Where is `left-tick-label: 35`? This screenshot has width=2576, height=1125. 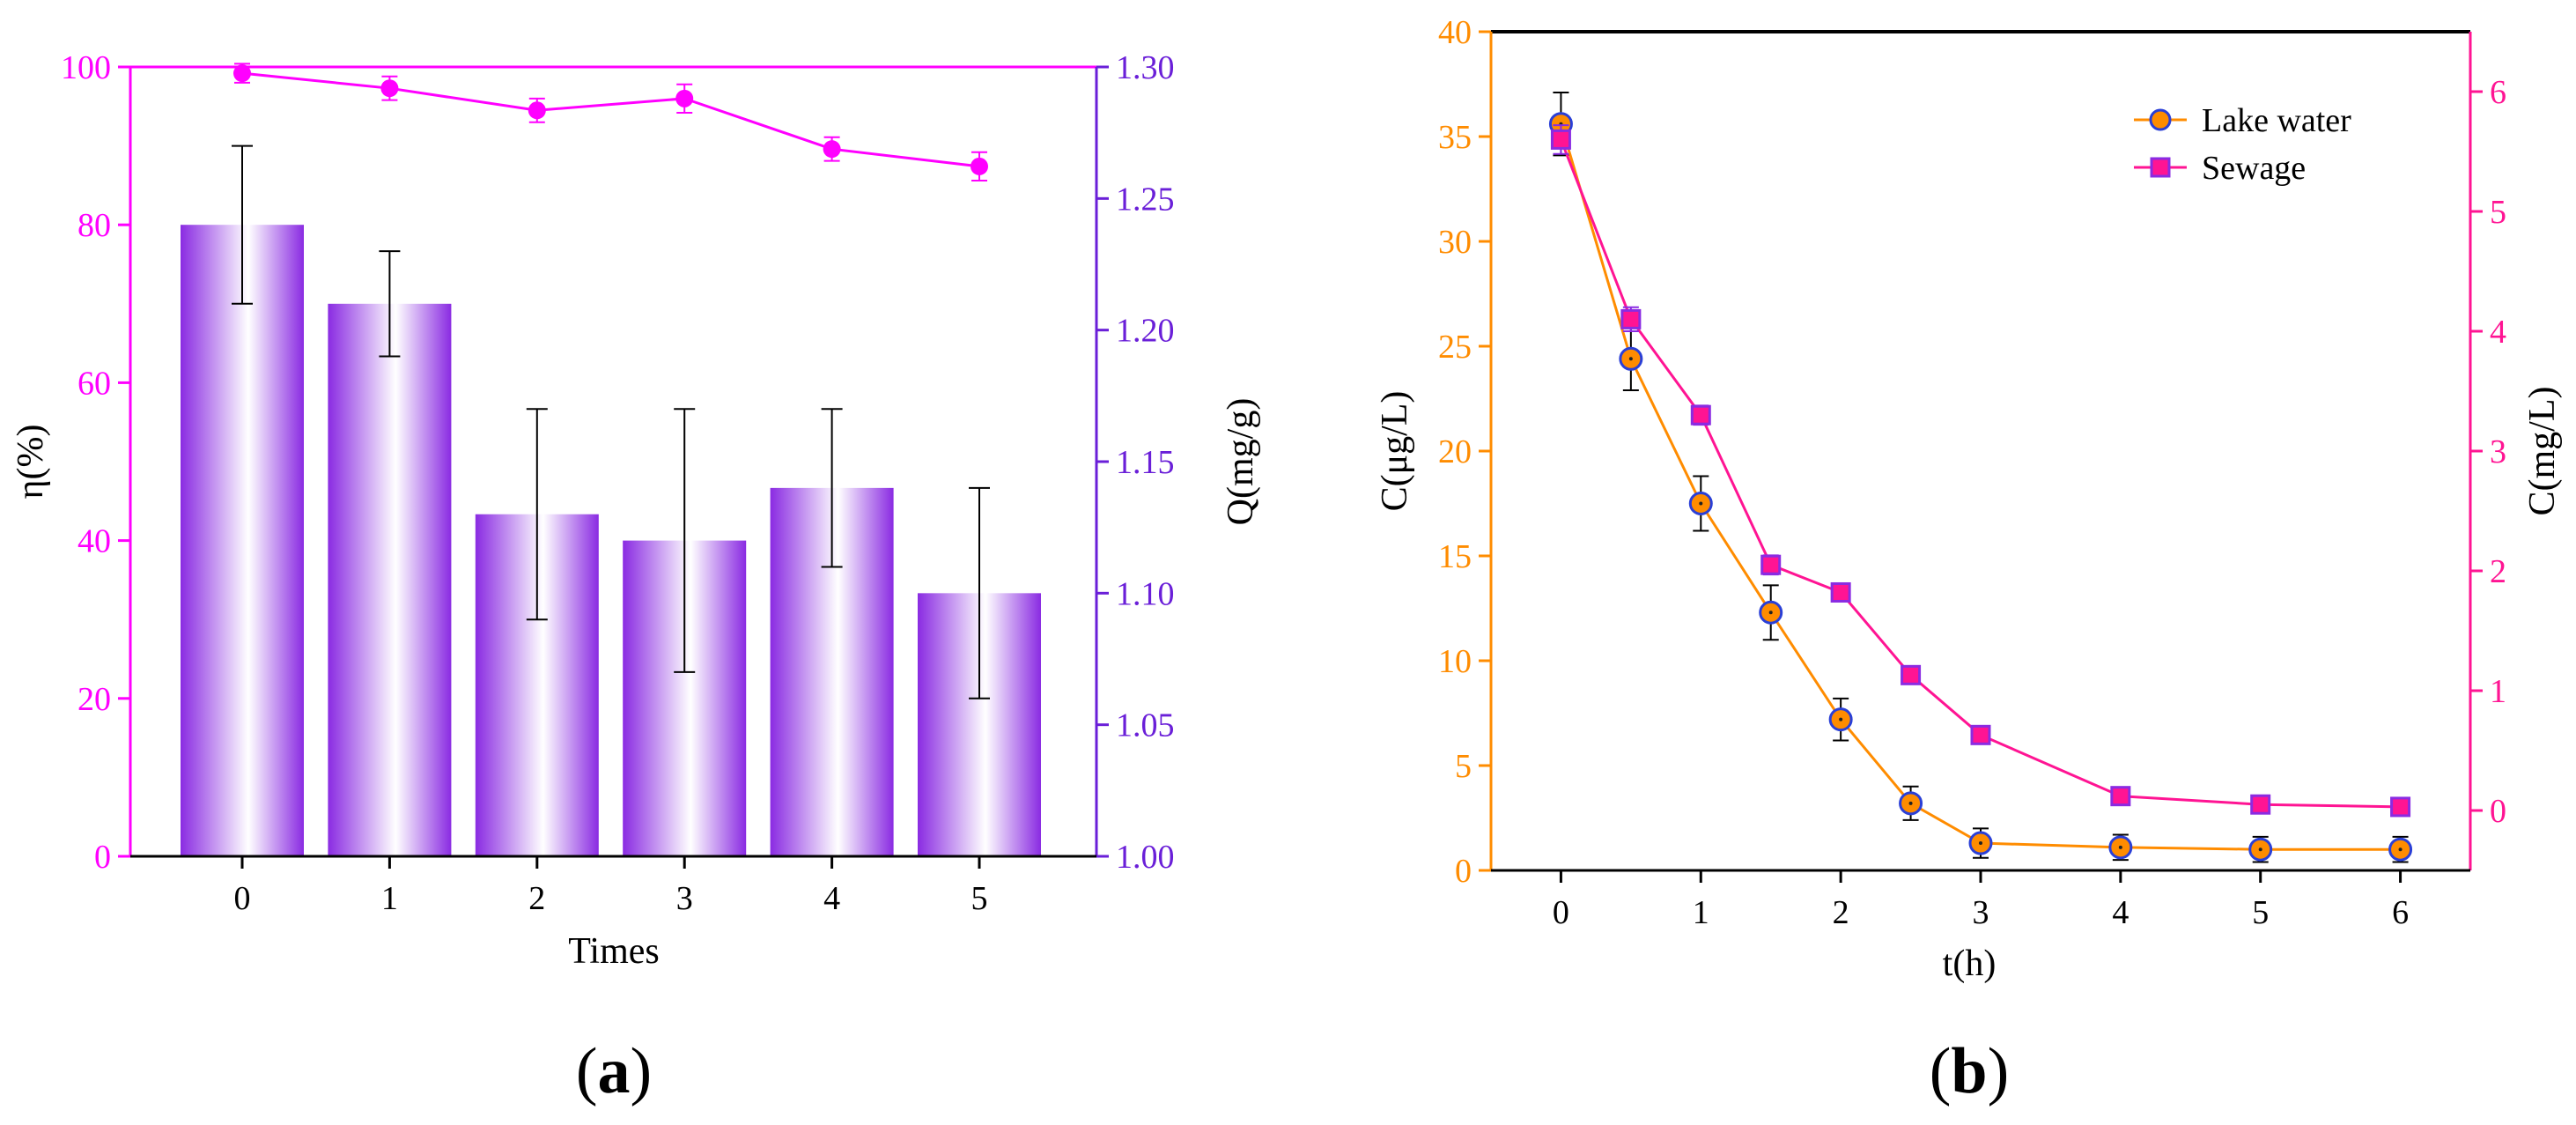
left-tick-label: 35 is located at coordinates (1455, 137).